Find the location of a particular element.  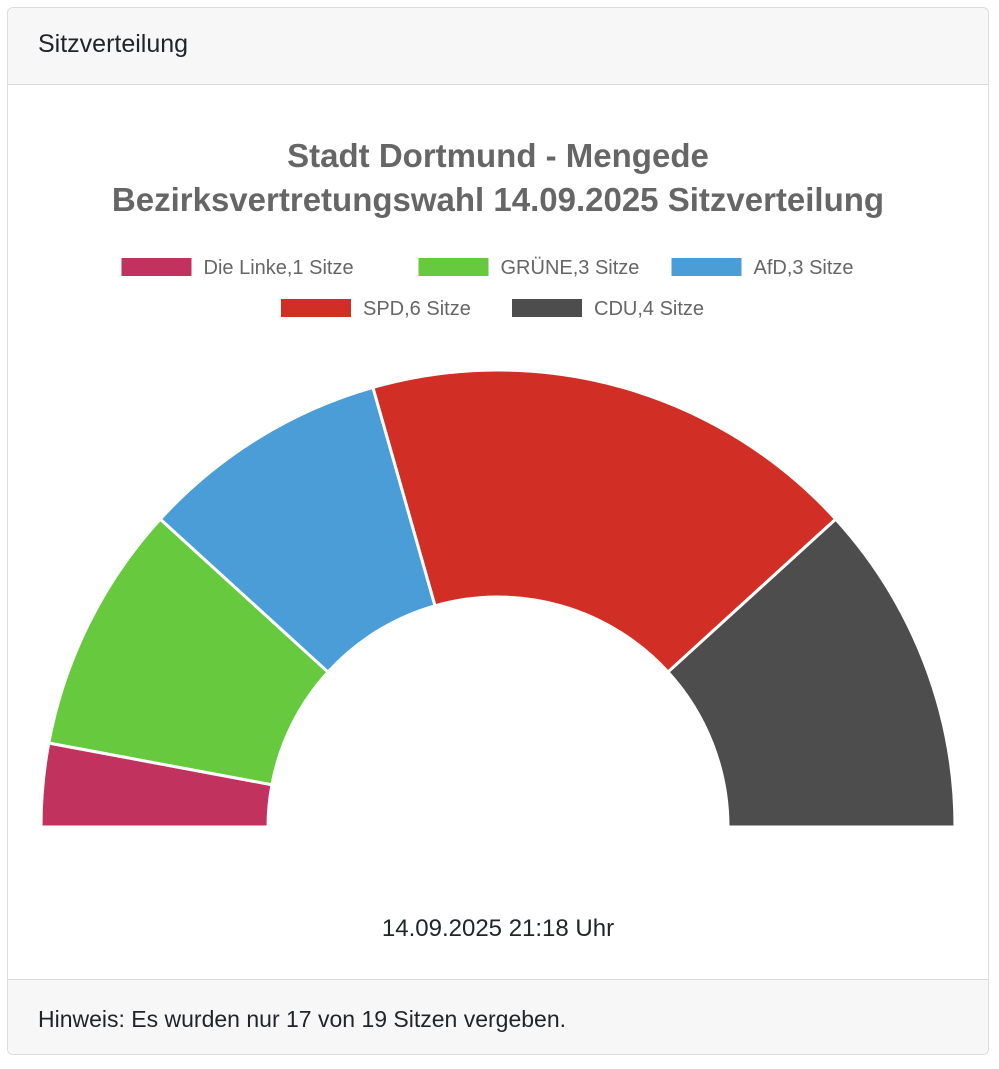

legend-item: SPD,6 Sitze is located at coordinates (376, 309).